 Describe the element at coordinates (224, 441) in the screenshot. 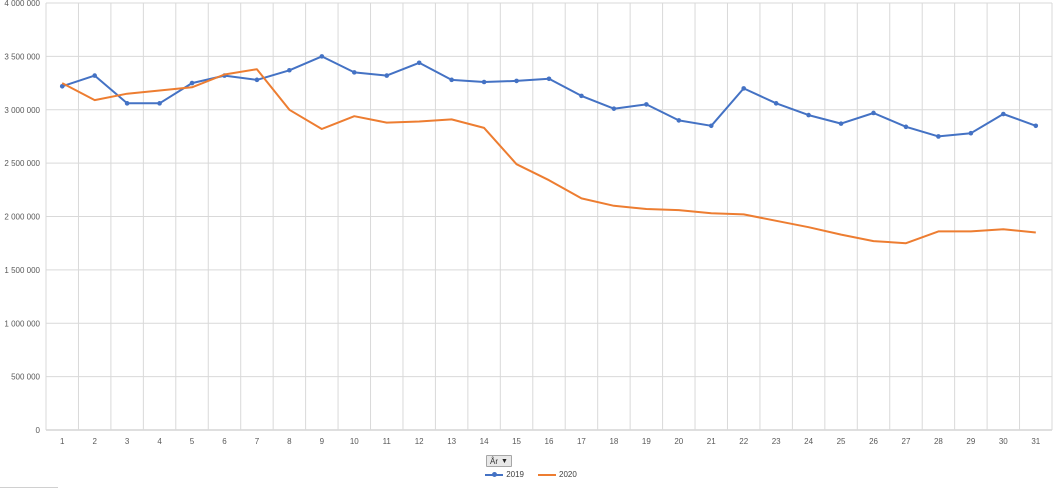

I see `x-tick-label: 6` at that location.